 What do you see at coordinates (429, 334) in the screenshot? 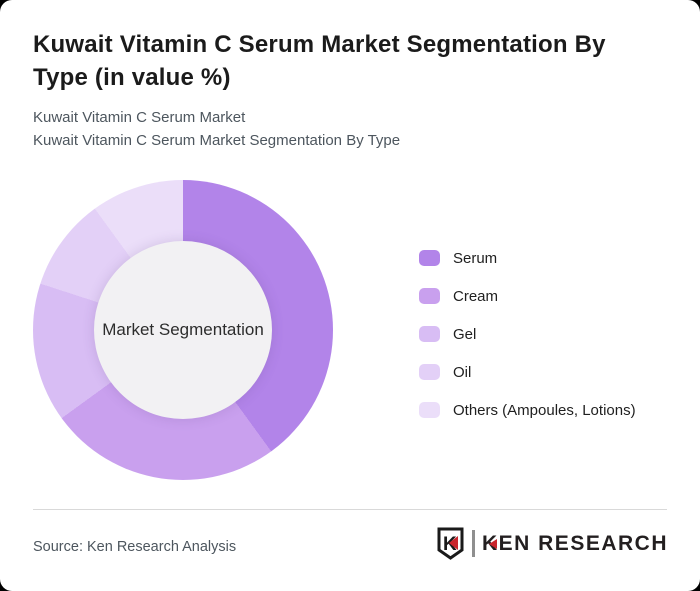
I see `legend-swatch-gel` at bounding box center [429, 334].